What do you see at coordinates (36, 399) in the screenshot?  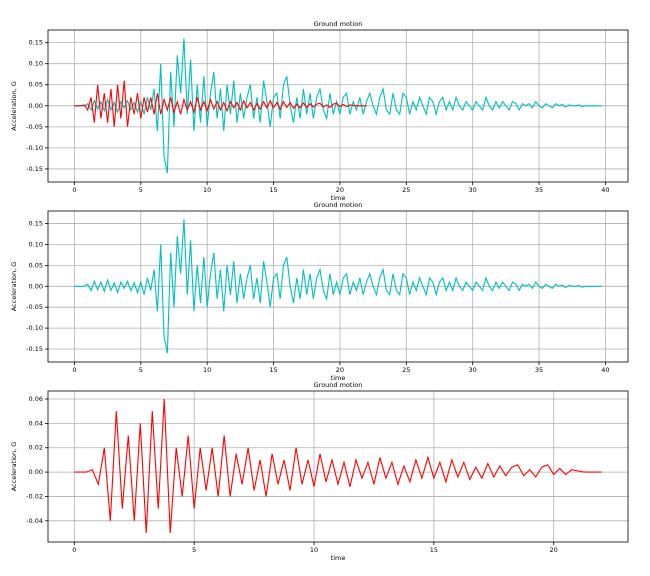 I see `y-tick-label: 0.06` at bounding box center [36, 399].